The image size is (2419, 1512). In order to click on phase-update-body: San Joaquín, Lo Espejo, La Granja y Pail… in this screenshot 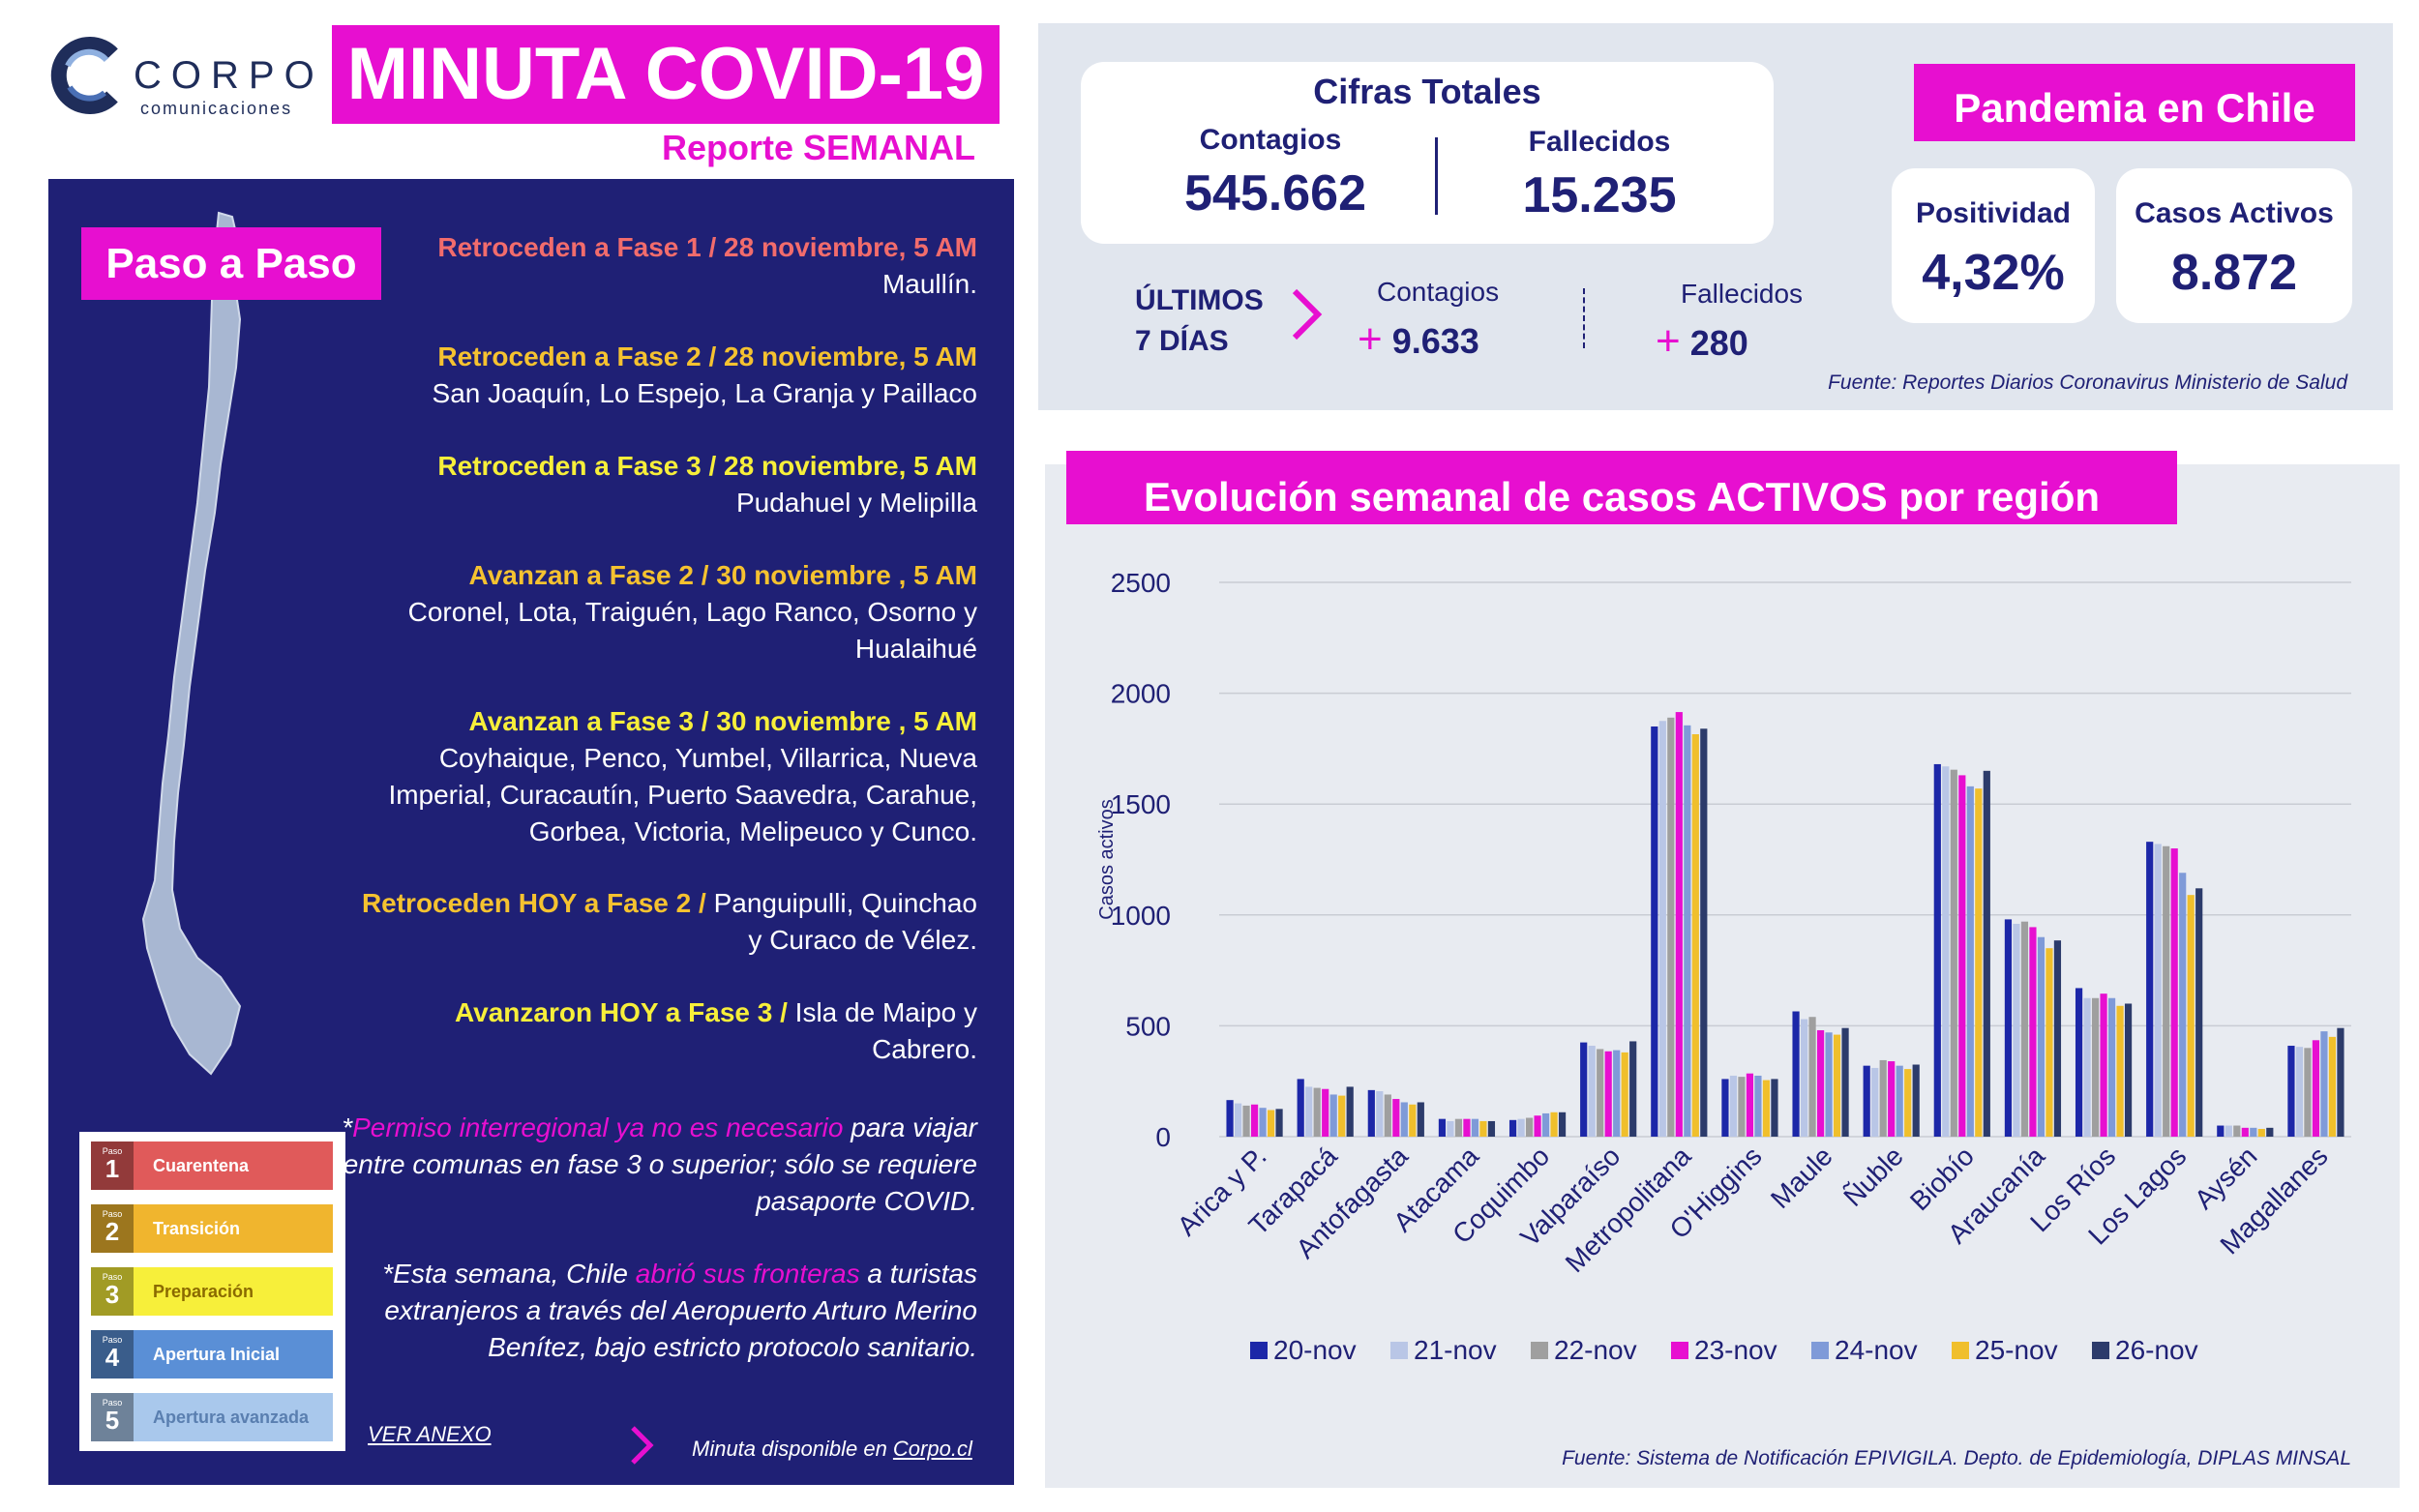, I will do `click(704, 393)`.